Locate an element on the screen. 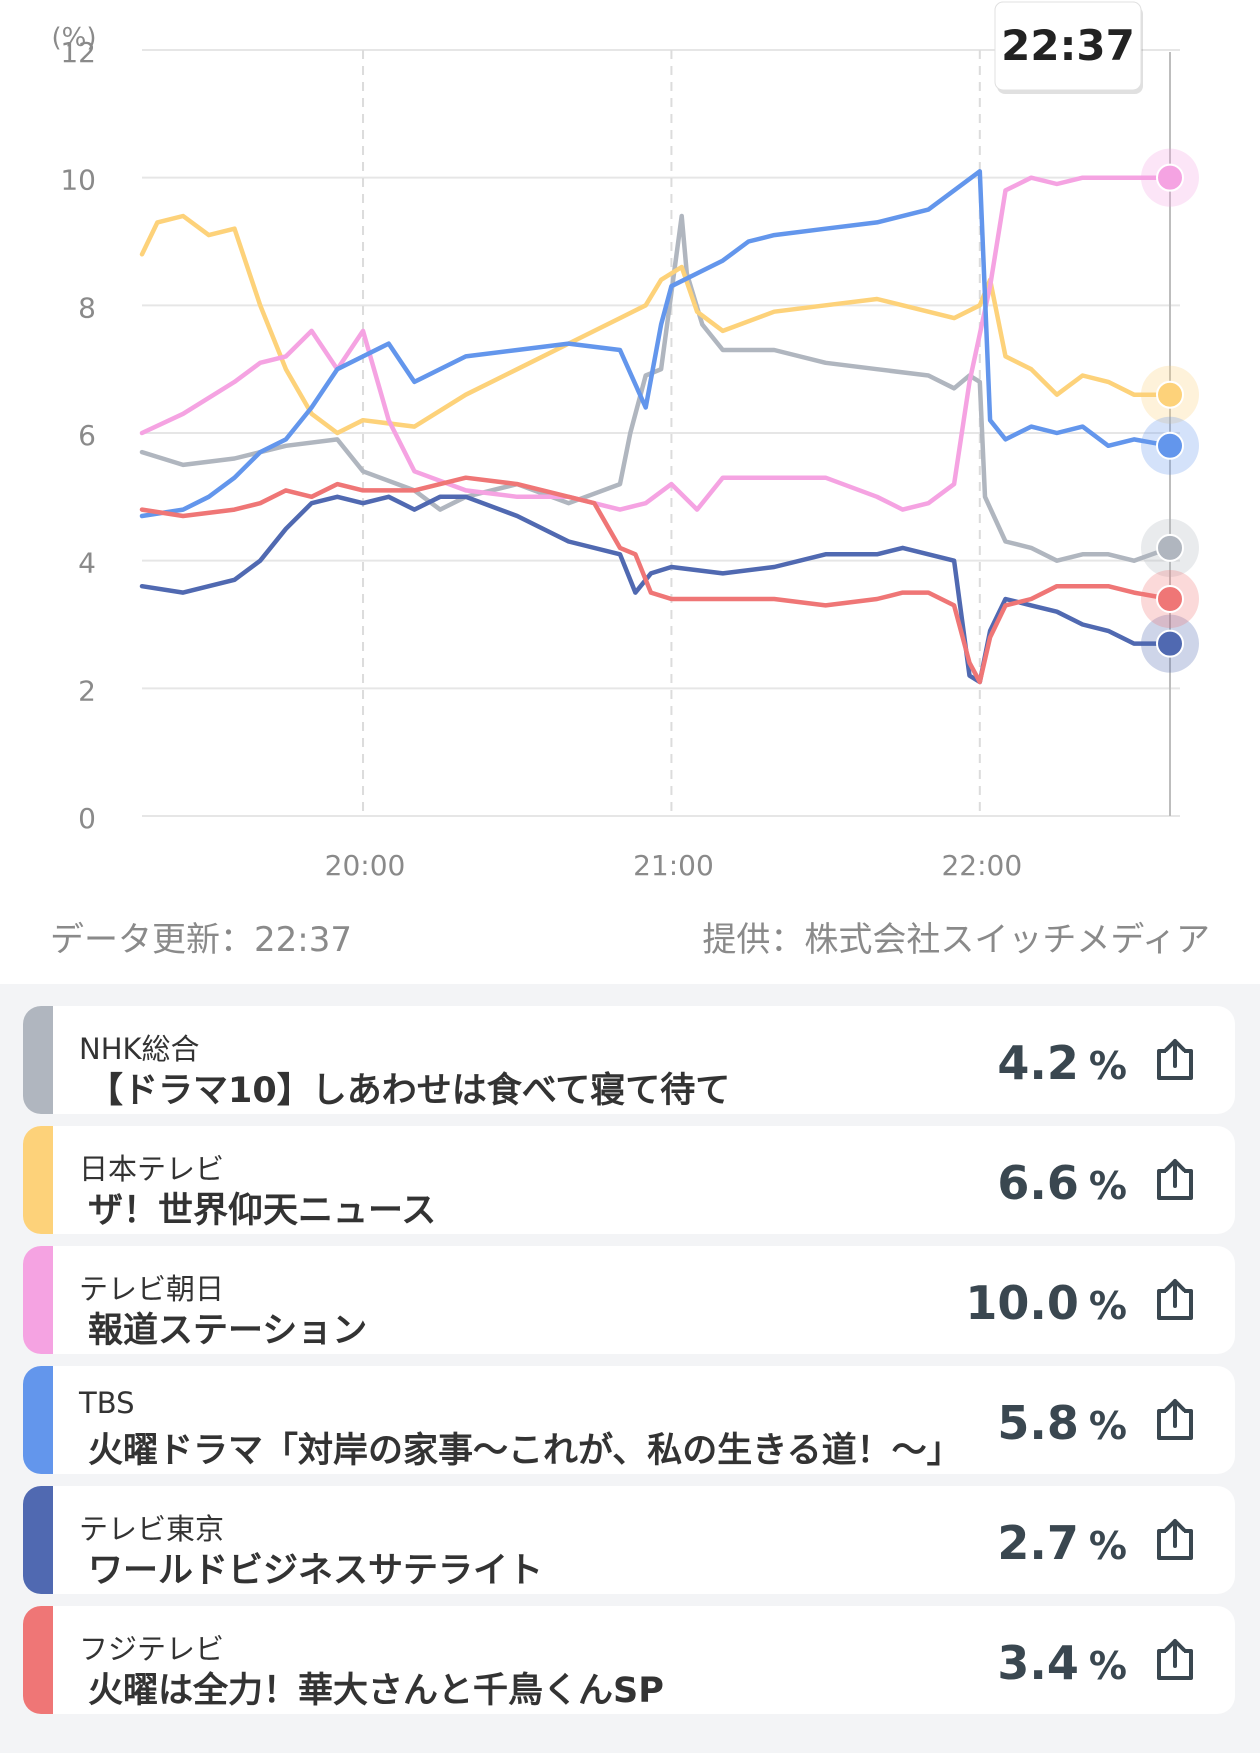 This screenshot has width=1260, height=1753. channel-name: テレビ東京 is located at coordinates (152, 1529).